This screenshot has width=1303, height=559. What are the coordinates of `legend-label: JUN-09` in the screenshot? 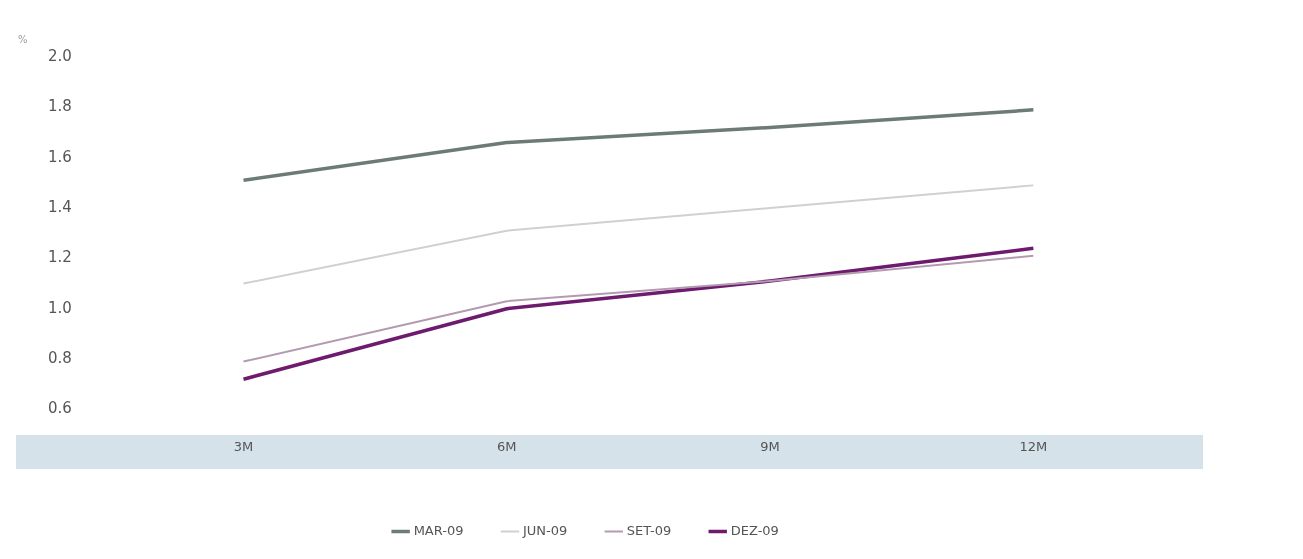 It's located at (544, 530).